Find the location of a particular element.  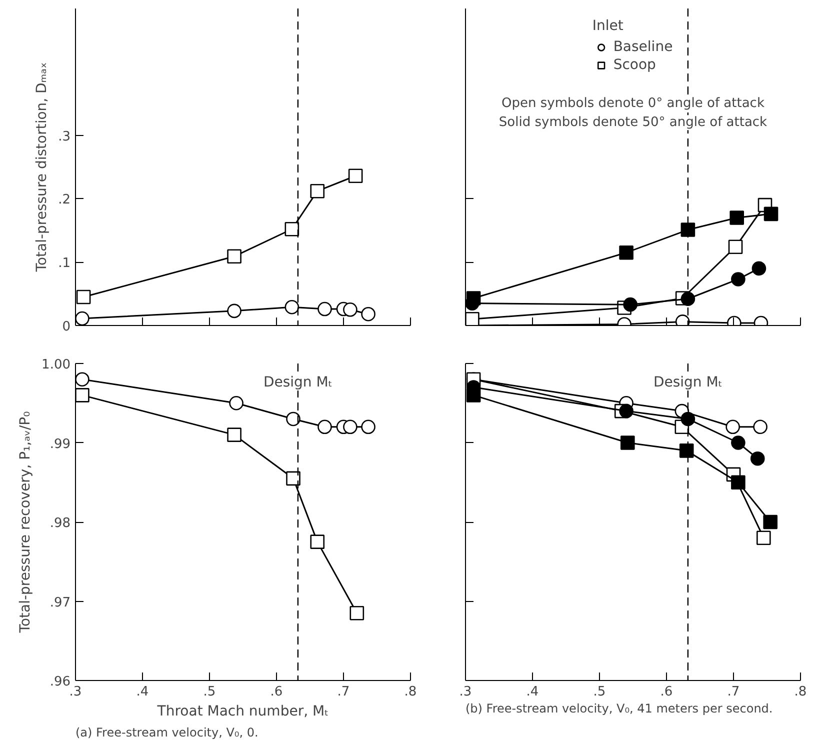

y-tick-label: .96 is located at coordinates (60, 682).